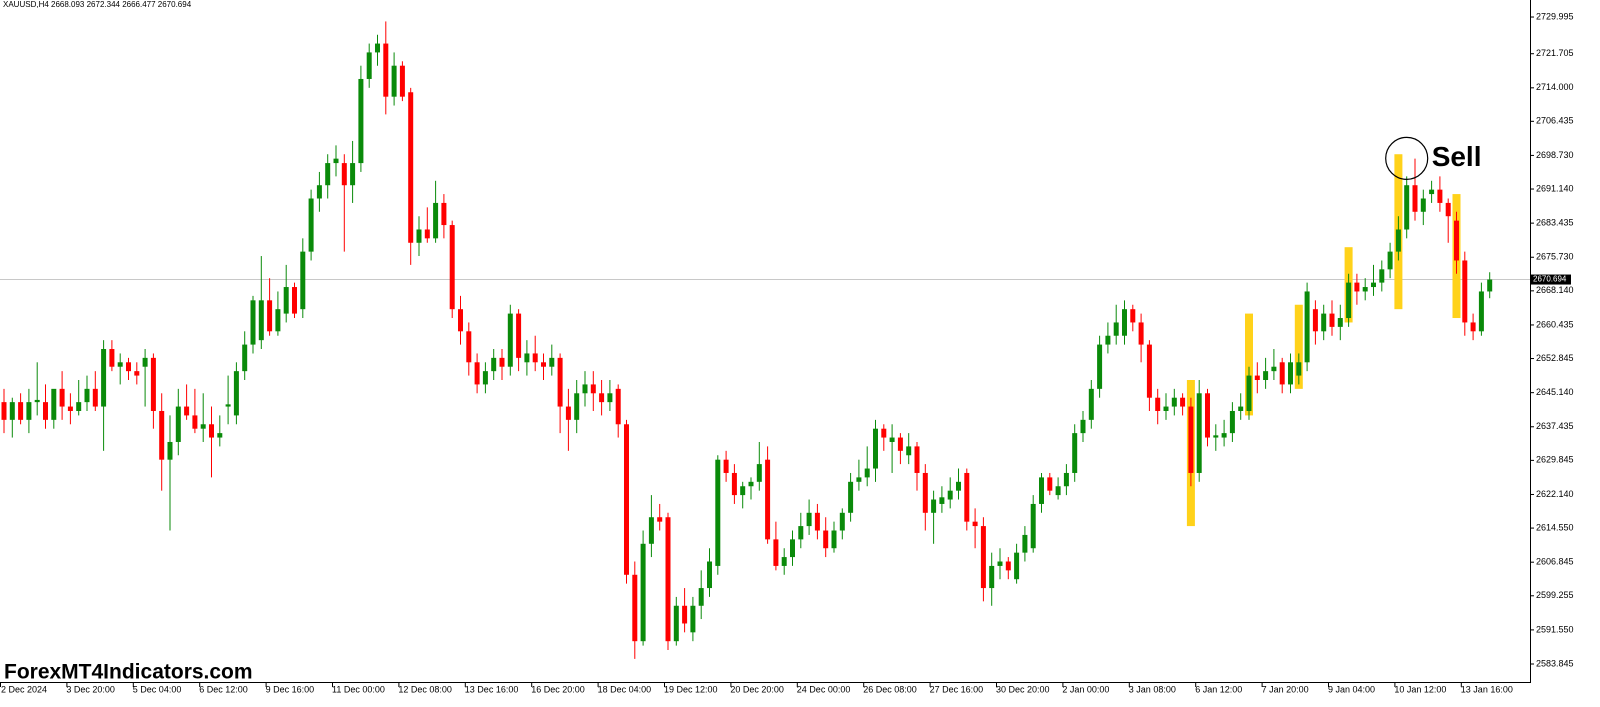 The width and height of the screenshot is (1600, 707). What do you see at coordinates (1555, 527) in the screenshot?
I see `y-tick-label: 2614.550` at bounding box center [1555, 527].